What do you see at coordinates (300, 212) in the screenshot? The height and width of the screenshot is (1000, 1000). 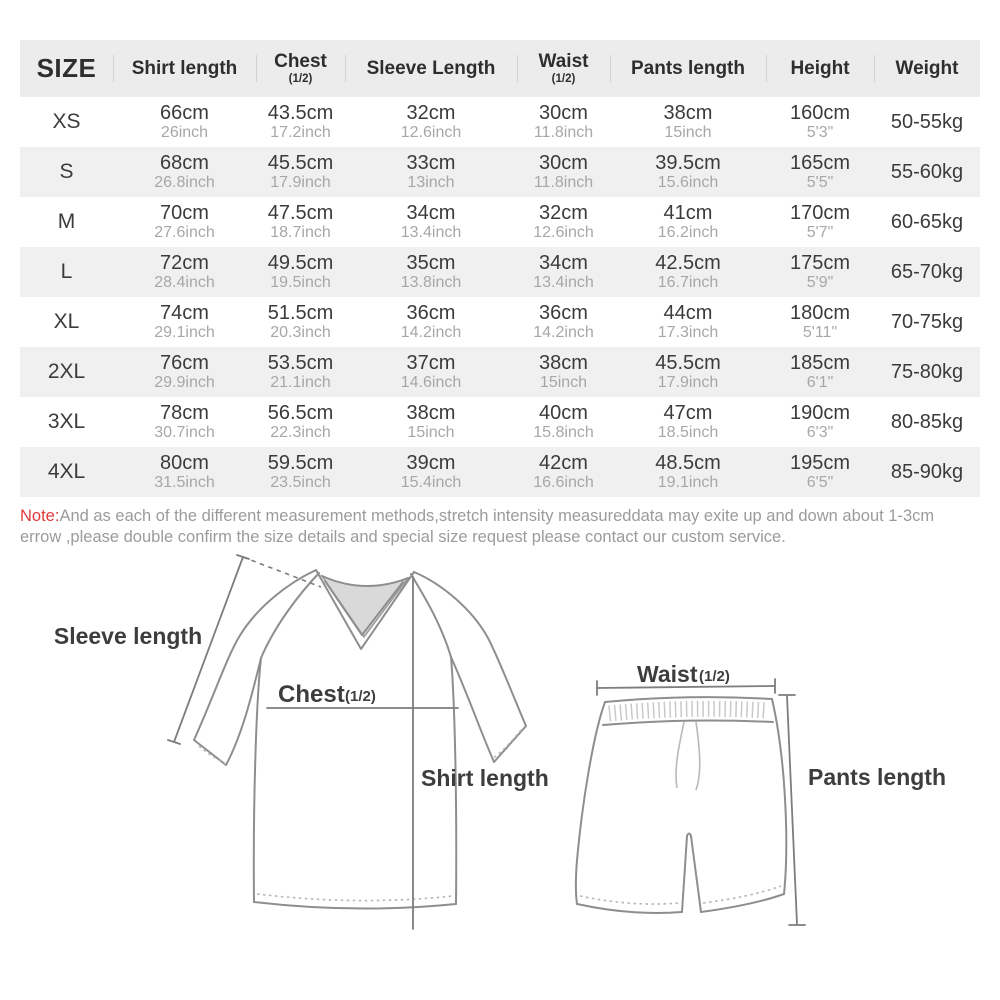 I see `cm-value: 47.5cm` at bounding box center [300, 212].